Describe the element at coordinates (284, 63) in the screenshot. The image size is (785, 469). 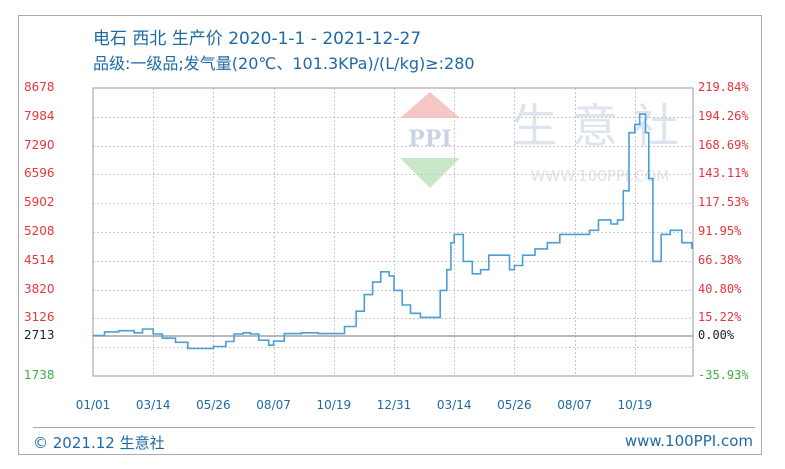
I see `chart-subtitle: 品级:一级品;发气量(20℃、101.3KPa)/(L/kg)≥:280` at that location.